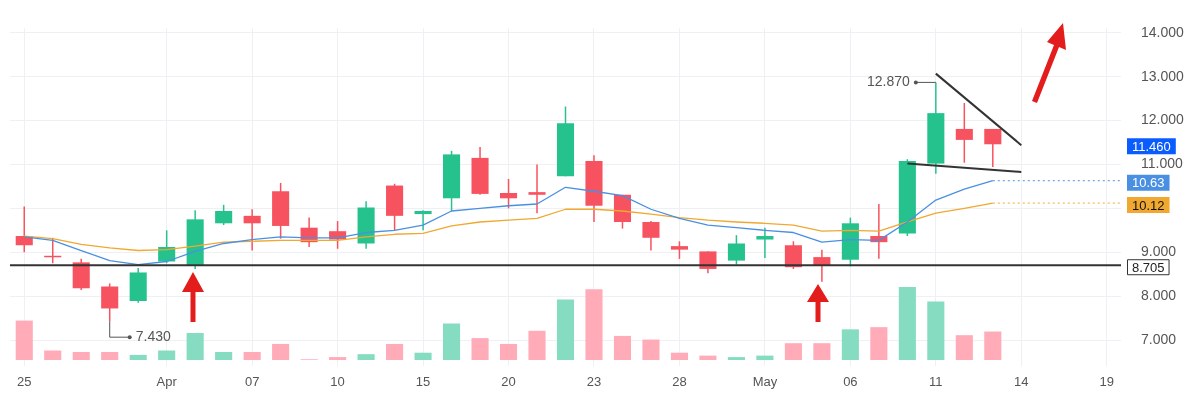  Describe the element at coordinates (1162, 163) in the screenshot. I see `y-tick-label: 11.000` at that location.